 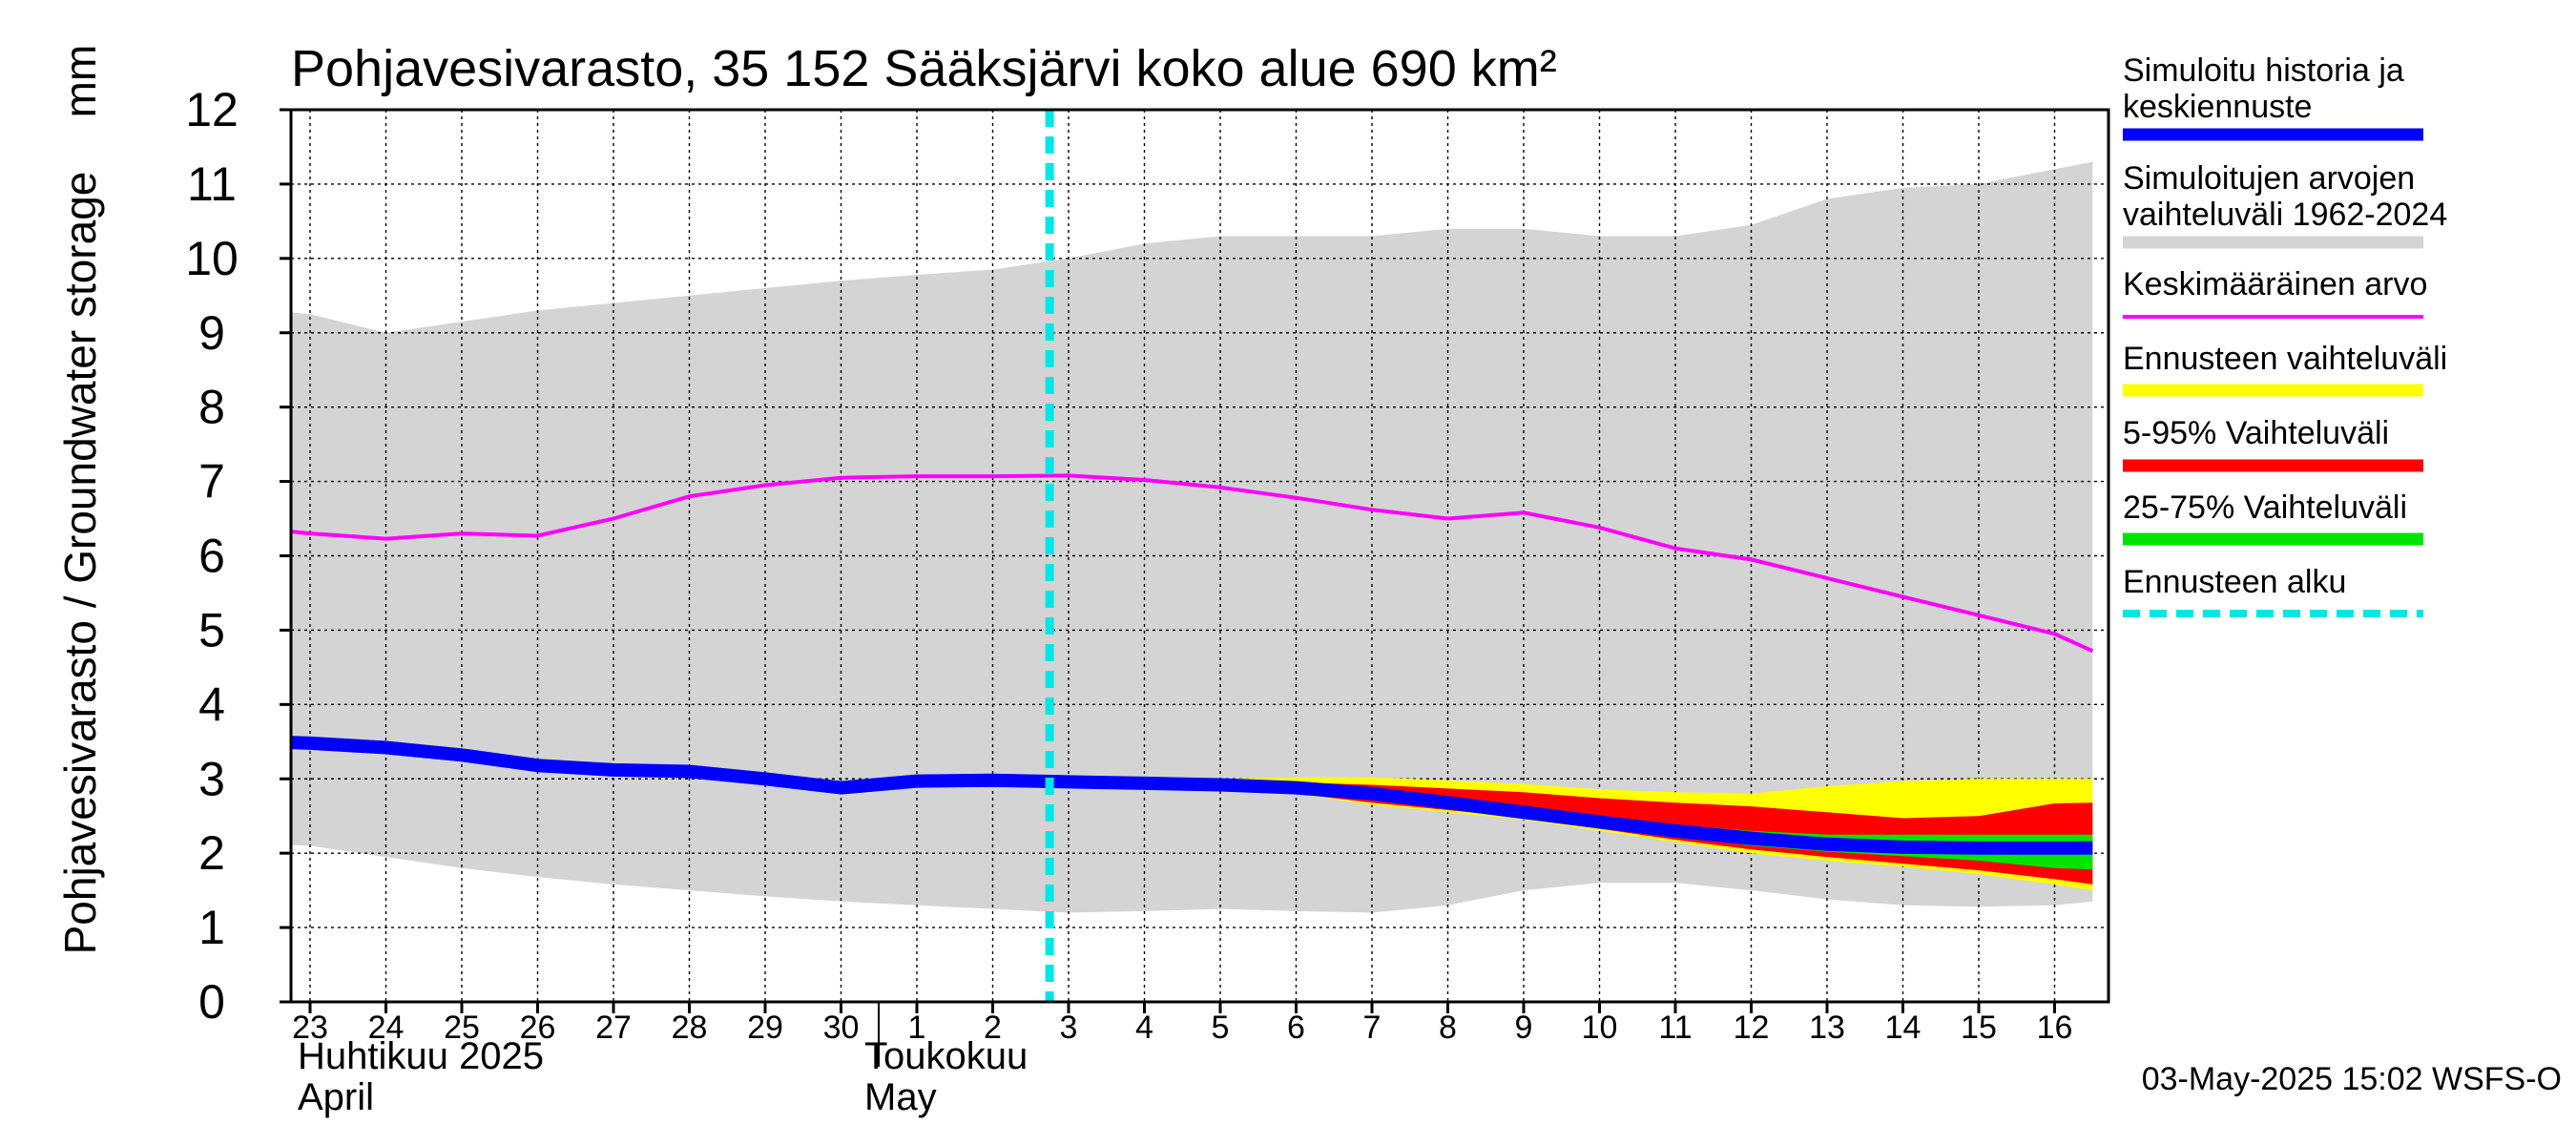 I want to click on legend-label-p5-95: 5-95% Vaihteluväli, so click(x=2256, y=433).